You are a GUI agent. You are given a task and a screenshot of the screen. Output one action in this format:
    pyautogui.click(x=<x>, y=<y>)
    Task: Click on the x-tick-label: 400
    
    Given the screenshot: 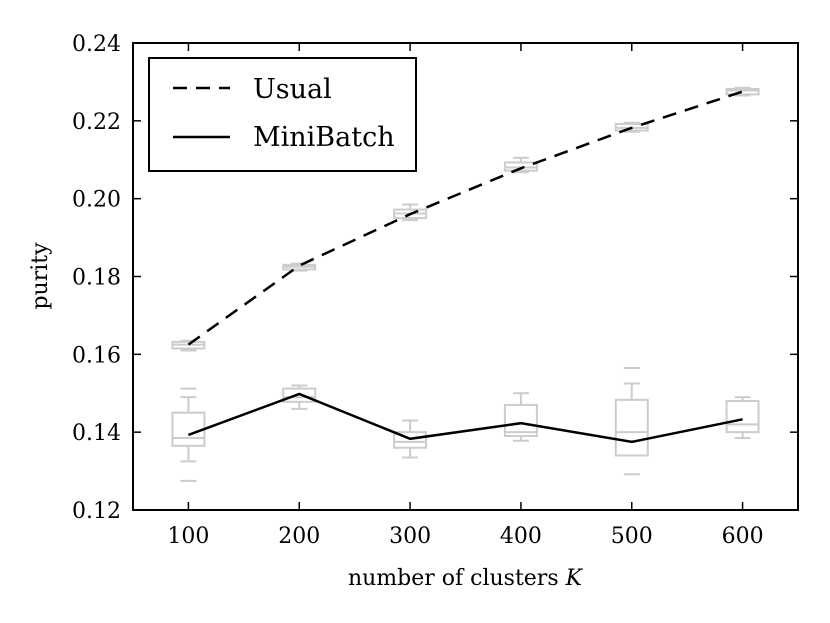 What is the action you would take?
    pyautogui.click(x=521, y=536)
    